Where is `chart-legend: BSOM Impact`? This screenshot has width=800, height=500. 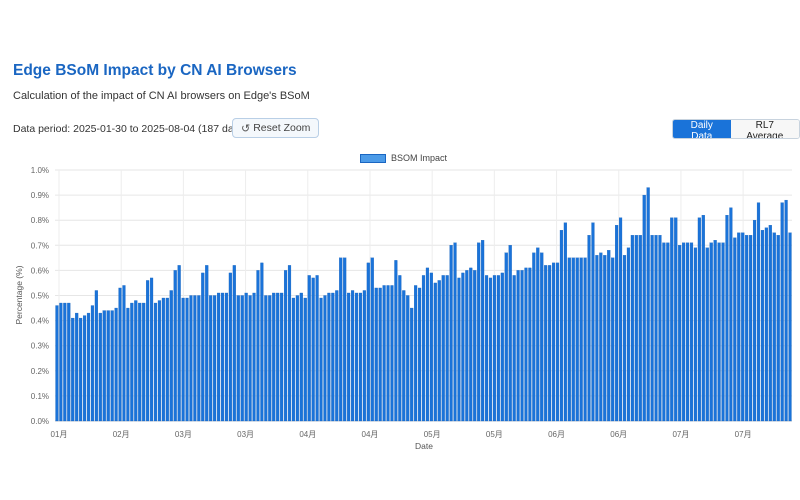
chart-legend: BSOM Impact is located at coordinates (403, 158).